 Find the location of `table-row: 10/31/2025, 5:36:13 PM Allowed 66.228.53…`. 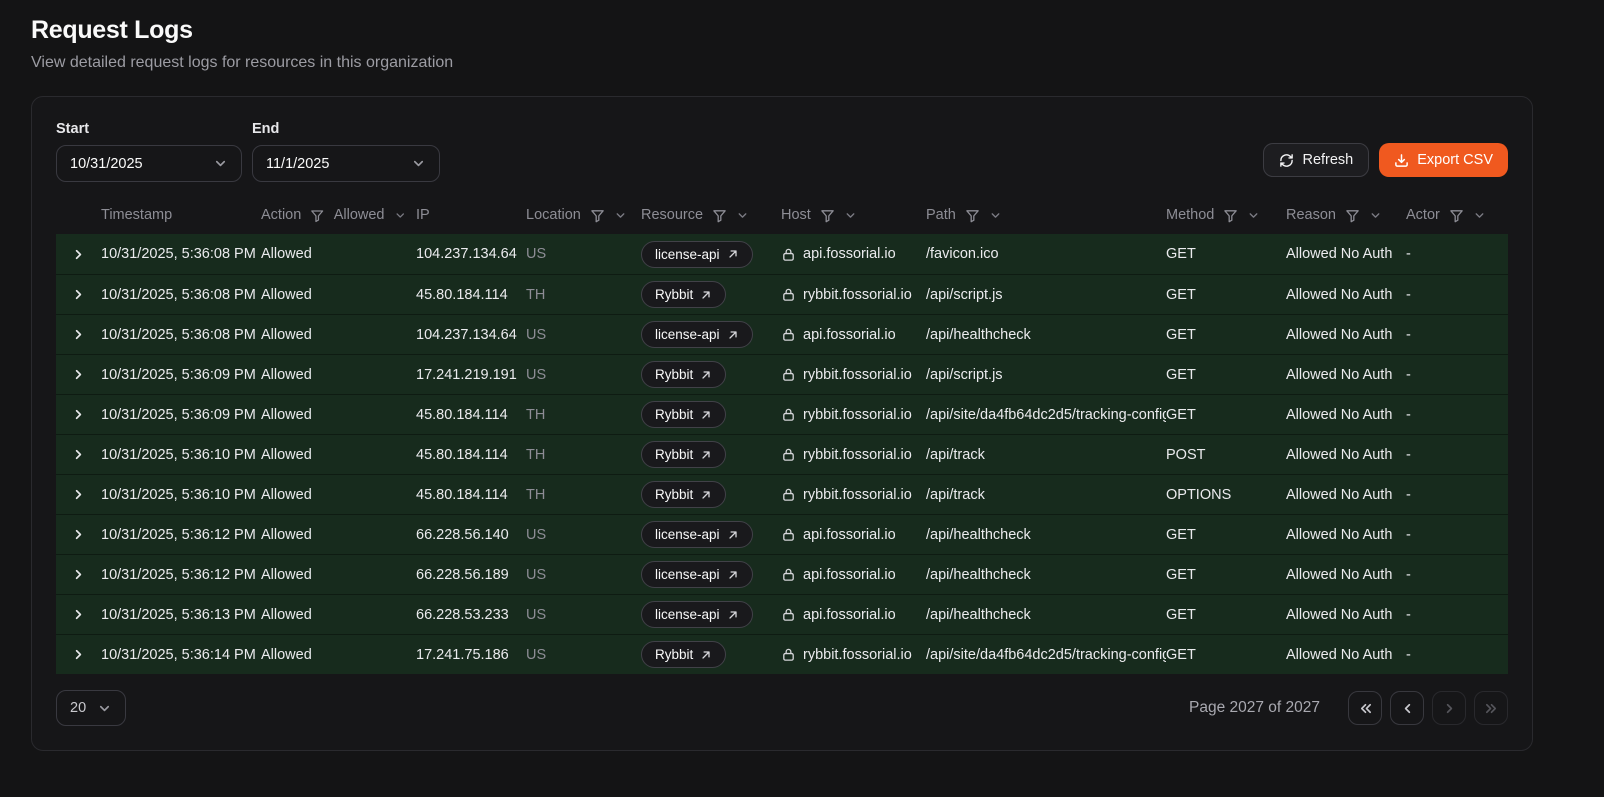

table-row: 10/31/2025, 5:36:13 PM Allowed 66.228.53… is located at coordinates (782, 614).